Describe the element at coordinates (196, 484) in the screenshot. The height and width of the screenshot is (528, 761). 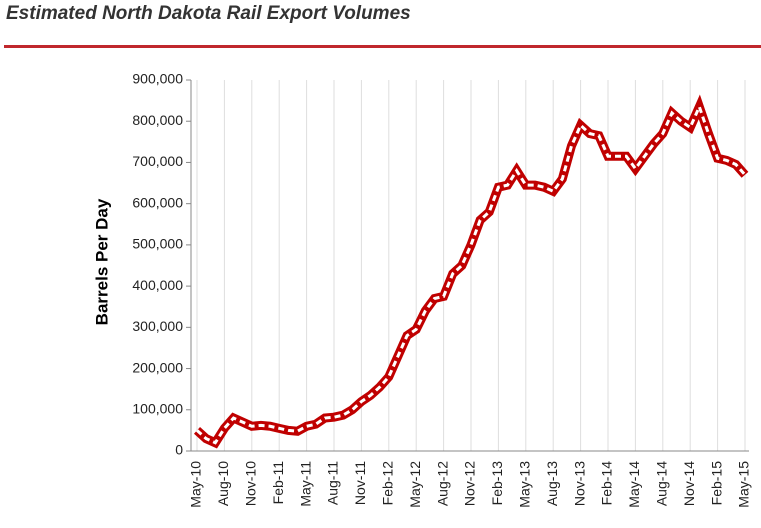
I see `x-tick-label: May-10` at that location.